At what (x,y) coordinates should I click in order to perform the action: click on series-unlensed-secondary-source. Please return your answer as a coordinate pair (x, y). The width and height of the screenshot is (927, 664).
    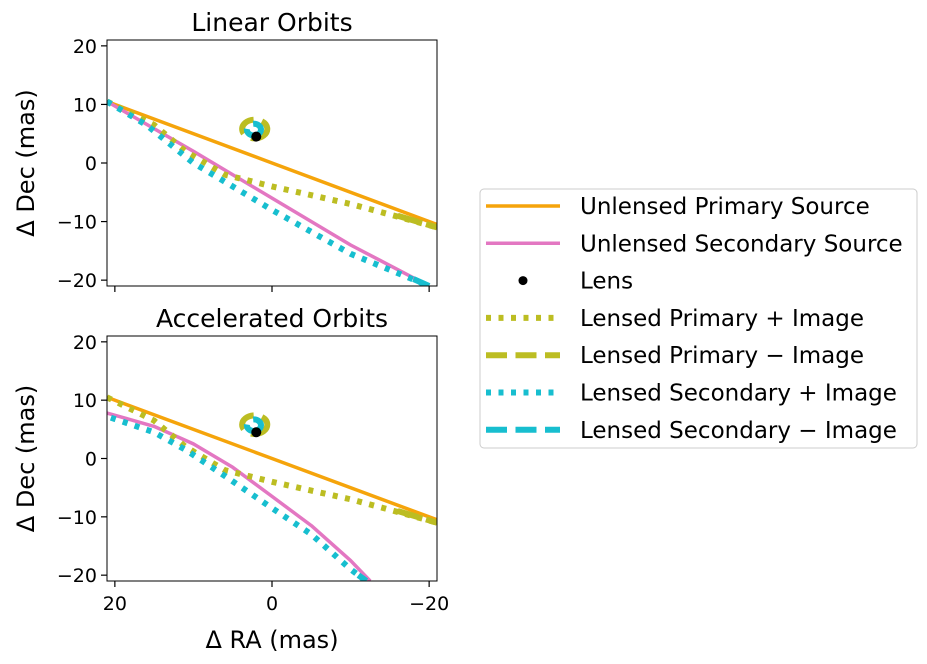
    Looking at the image, I should click on (239, 496).